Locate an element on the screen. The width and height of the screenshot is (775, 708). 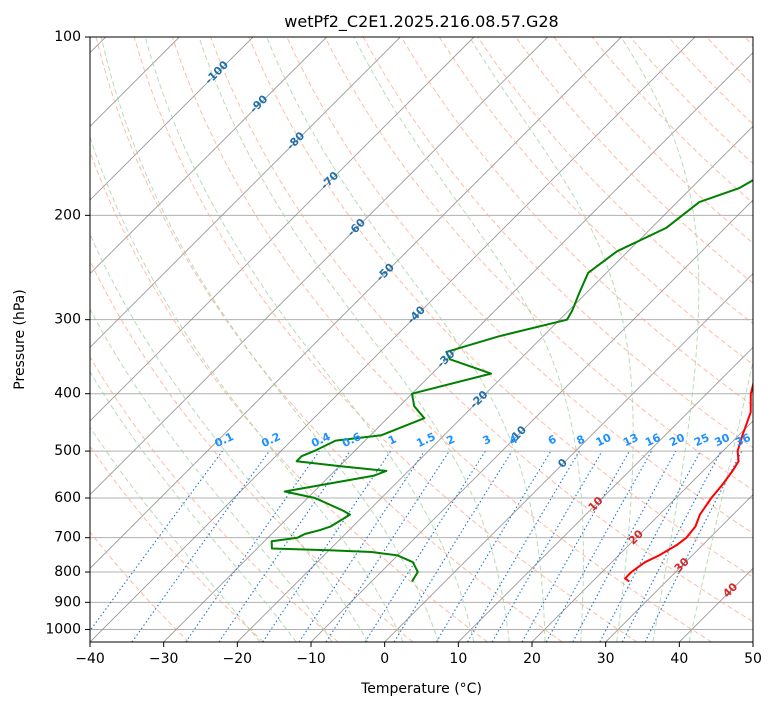
mixing-ratio-label: 30 is located at coordinates (723, 440).